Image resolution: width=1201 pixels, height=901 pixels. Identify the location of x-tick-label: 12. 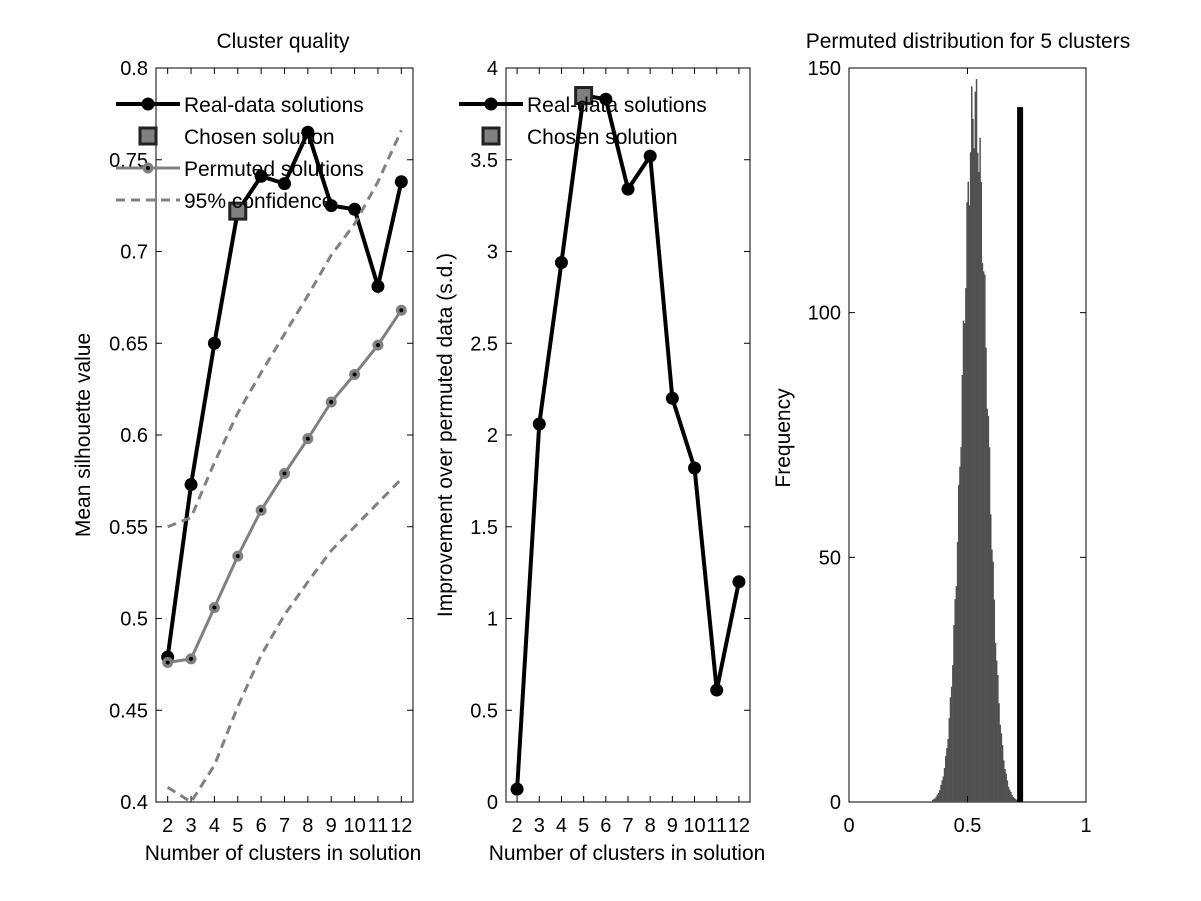
(401, 826).